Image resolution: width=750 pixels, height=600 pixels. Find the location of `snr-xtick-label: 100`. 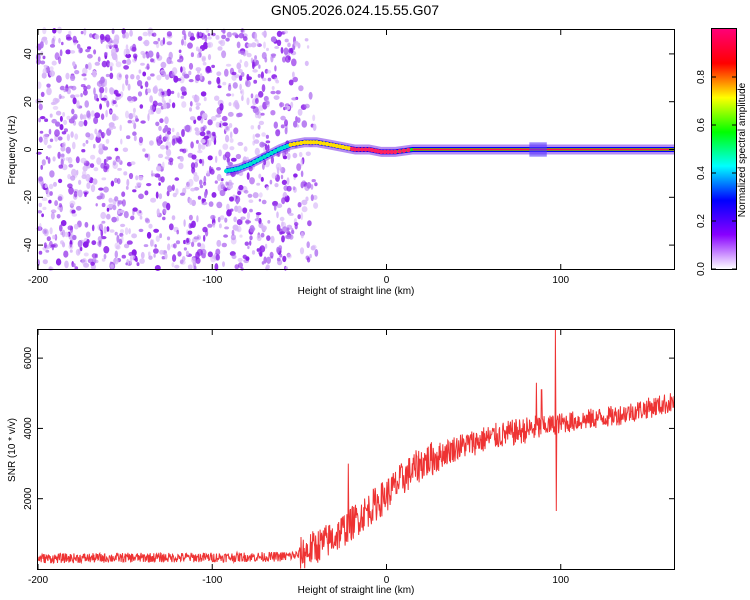

snr-xtick-label: 100 is located at coordinates (560, 580).